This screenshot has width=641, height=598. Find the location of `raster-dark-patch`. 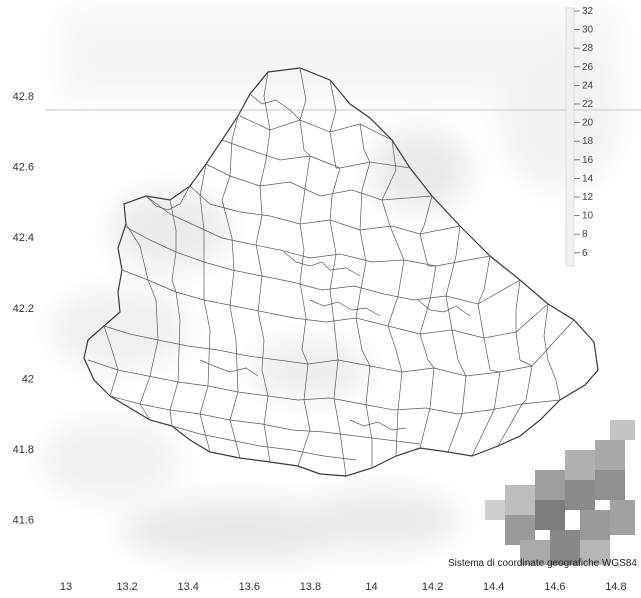

raster-dark-patch is located at coordinates (560, 492).